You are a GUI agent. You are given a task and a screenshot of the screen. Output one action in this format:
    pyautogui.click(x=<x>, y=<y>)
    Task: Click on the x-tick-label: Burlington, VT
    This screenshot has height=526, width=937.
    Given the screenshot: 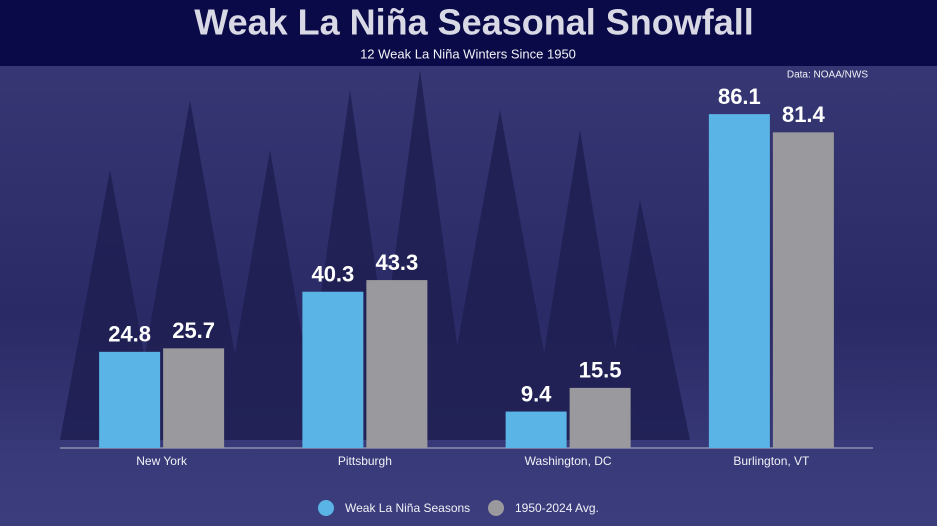 What is the action you would take?
    pyautogui.click(x=771, y=461)
    